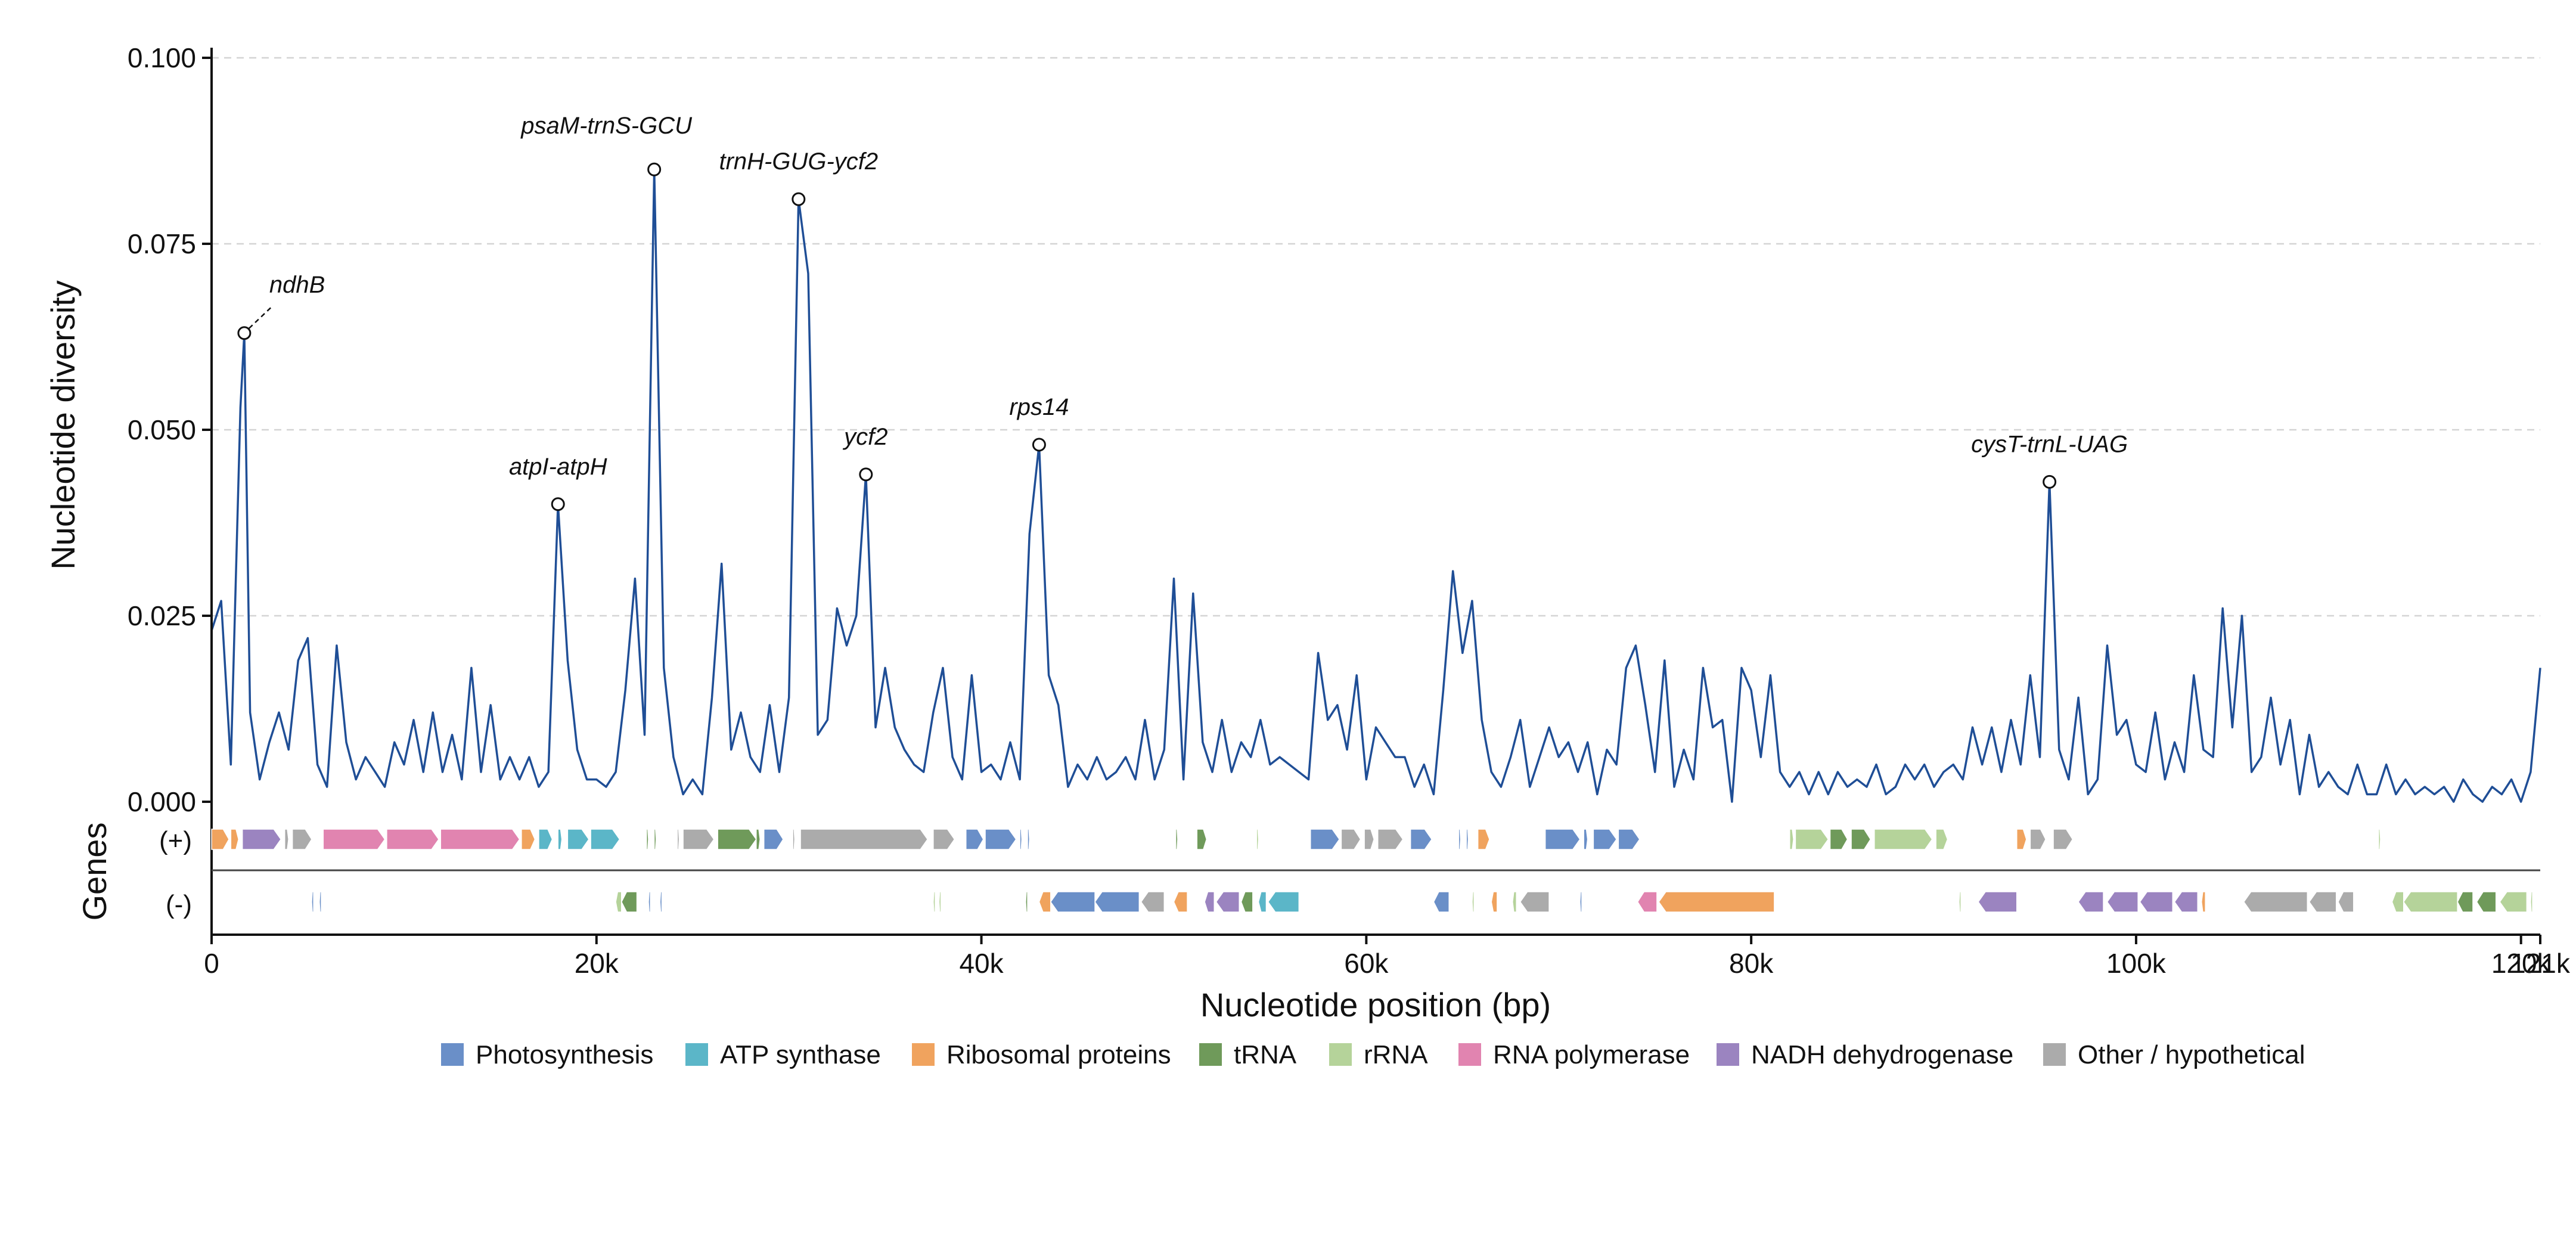 The width and height of the screenshot is (2576, 1253). Describe the element at coordinates (1059, 1054) in the screenshot. I see `legend-label: Ribosomal proteins` at that location.